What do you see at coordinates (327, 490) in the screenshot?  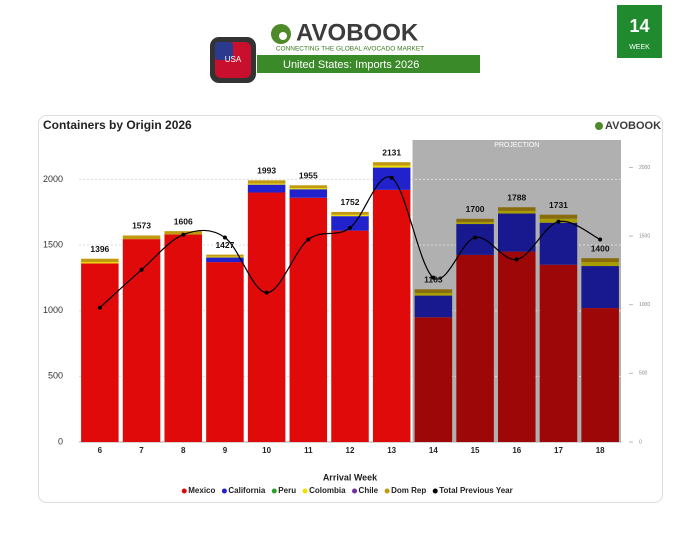 I see `legend-label: Colombia` at bounding box center [327, 490].